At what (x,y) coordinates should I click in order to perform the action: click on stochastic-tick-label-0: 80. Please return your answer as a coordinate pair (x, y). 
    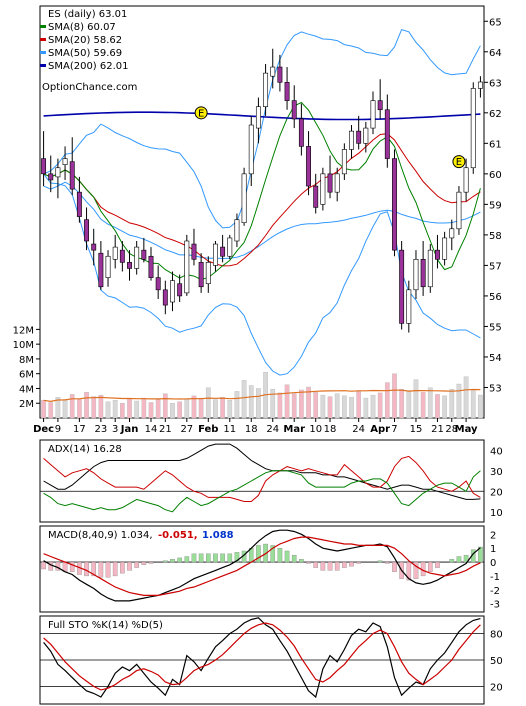
    Looking at the image, I should click on (496, 635).